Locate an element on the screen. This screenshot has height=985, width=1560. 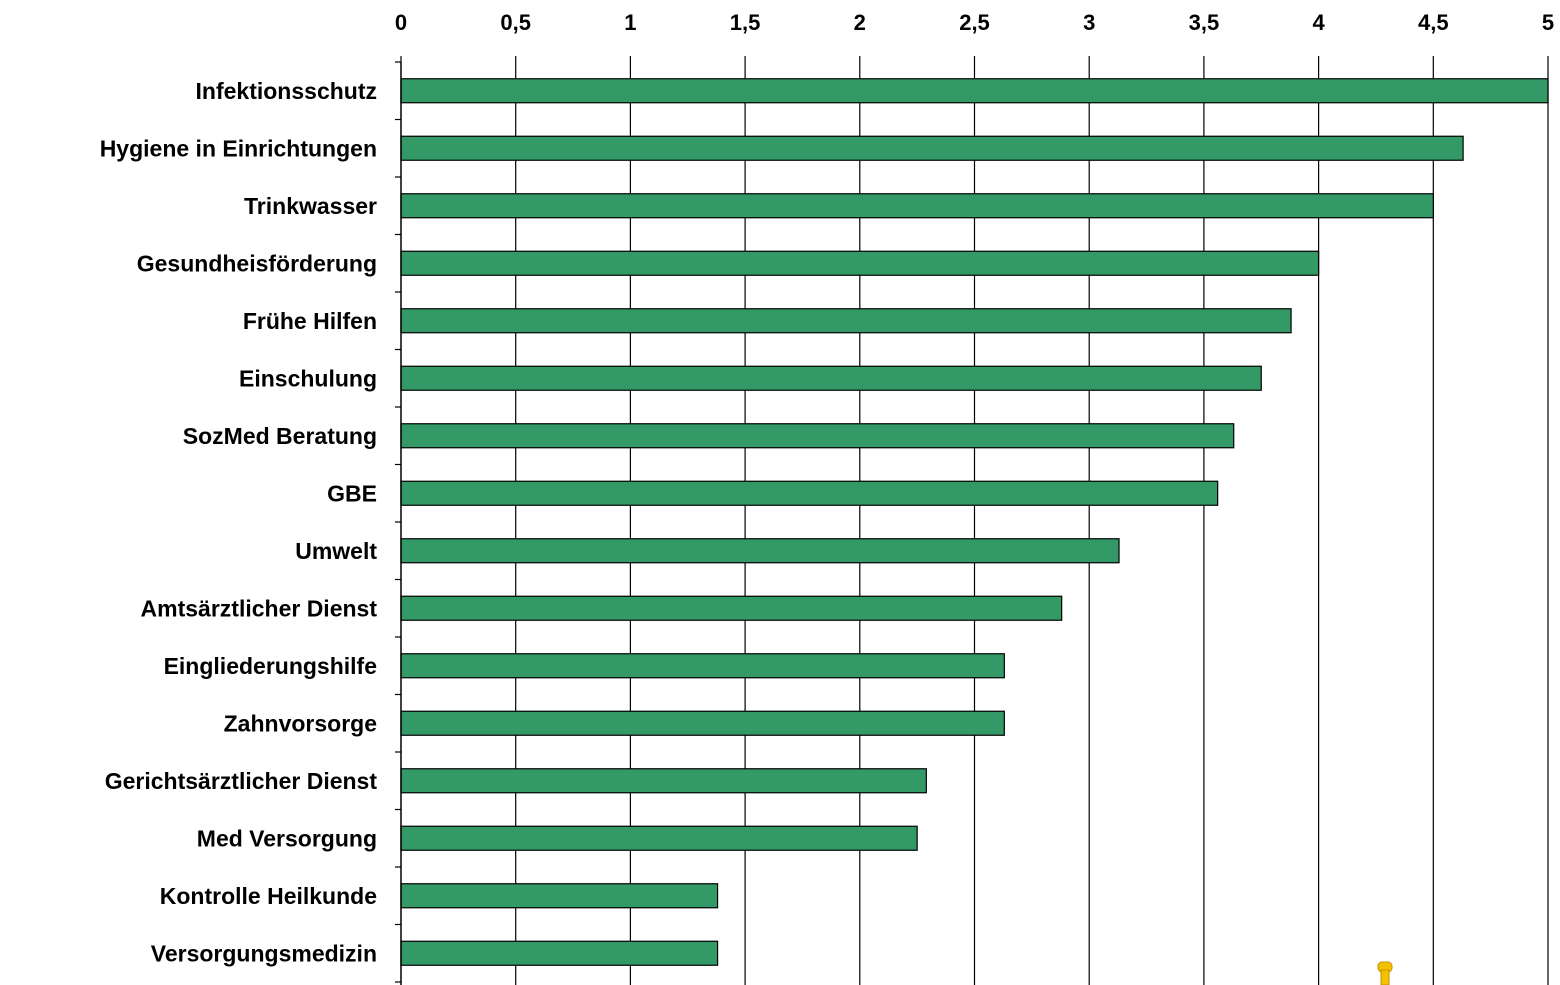
category-label: Frühe Hilfen is located at coordinates (310, 321).